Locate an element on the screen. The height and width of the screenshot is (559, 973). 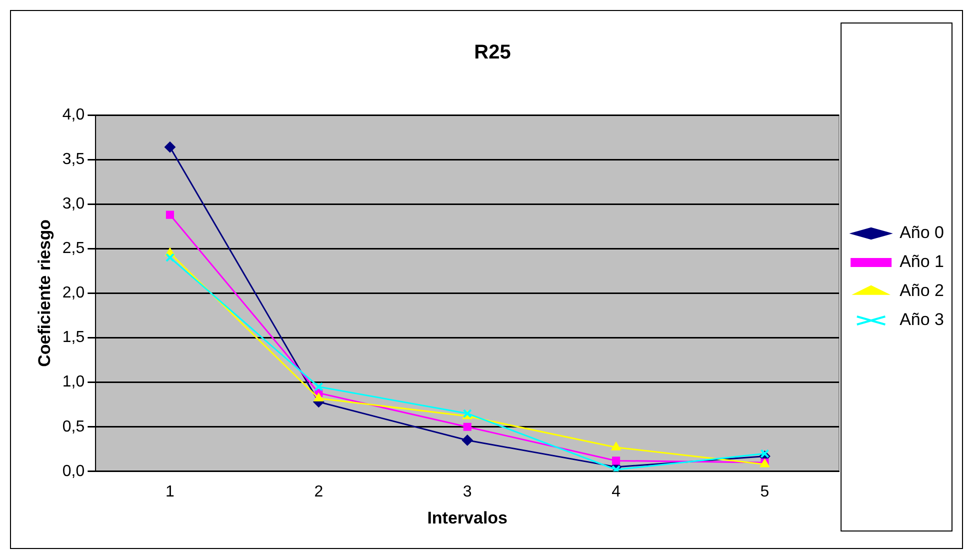
y-tick-label: 0,5 is located at coordinates (73, 427).